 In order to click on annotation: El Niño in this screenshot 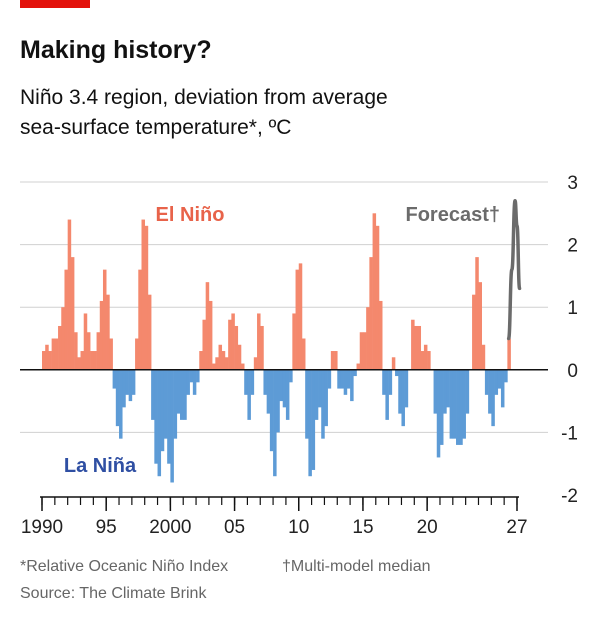, I will do `click(190, 215)`.